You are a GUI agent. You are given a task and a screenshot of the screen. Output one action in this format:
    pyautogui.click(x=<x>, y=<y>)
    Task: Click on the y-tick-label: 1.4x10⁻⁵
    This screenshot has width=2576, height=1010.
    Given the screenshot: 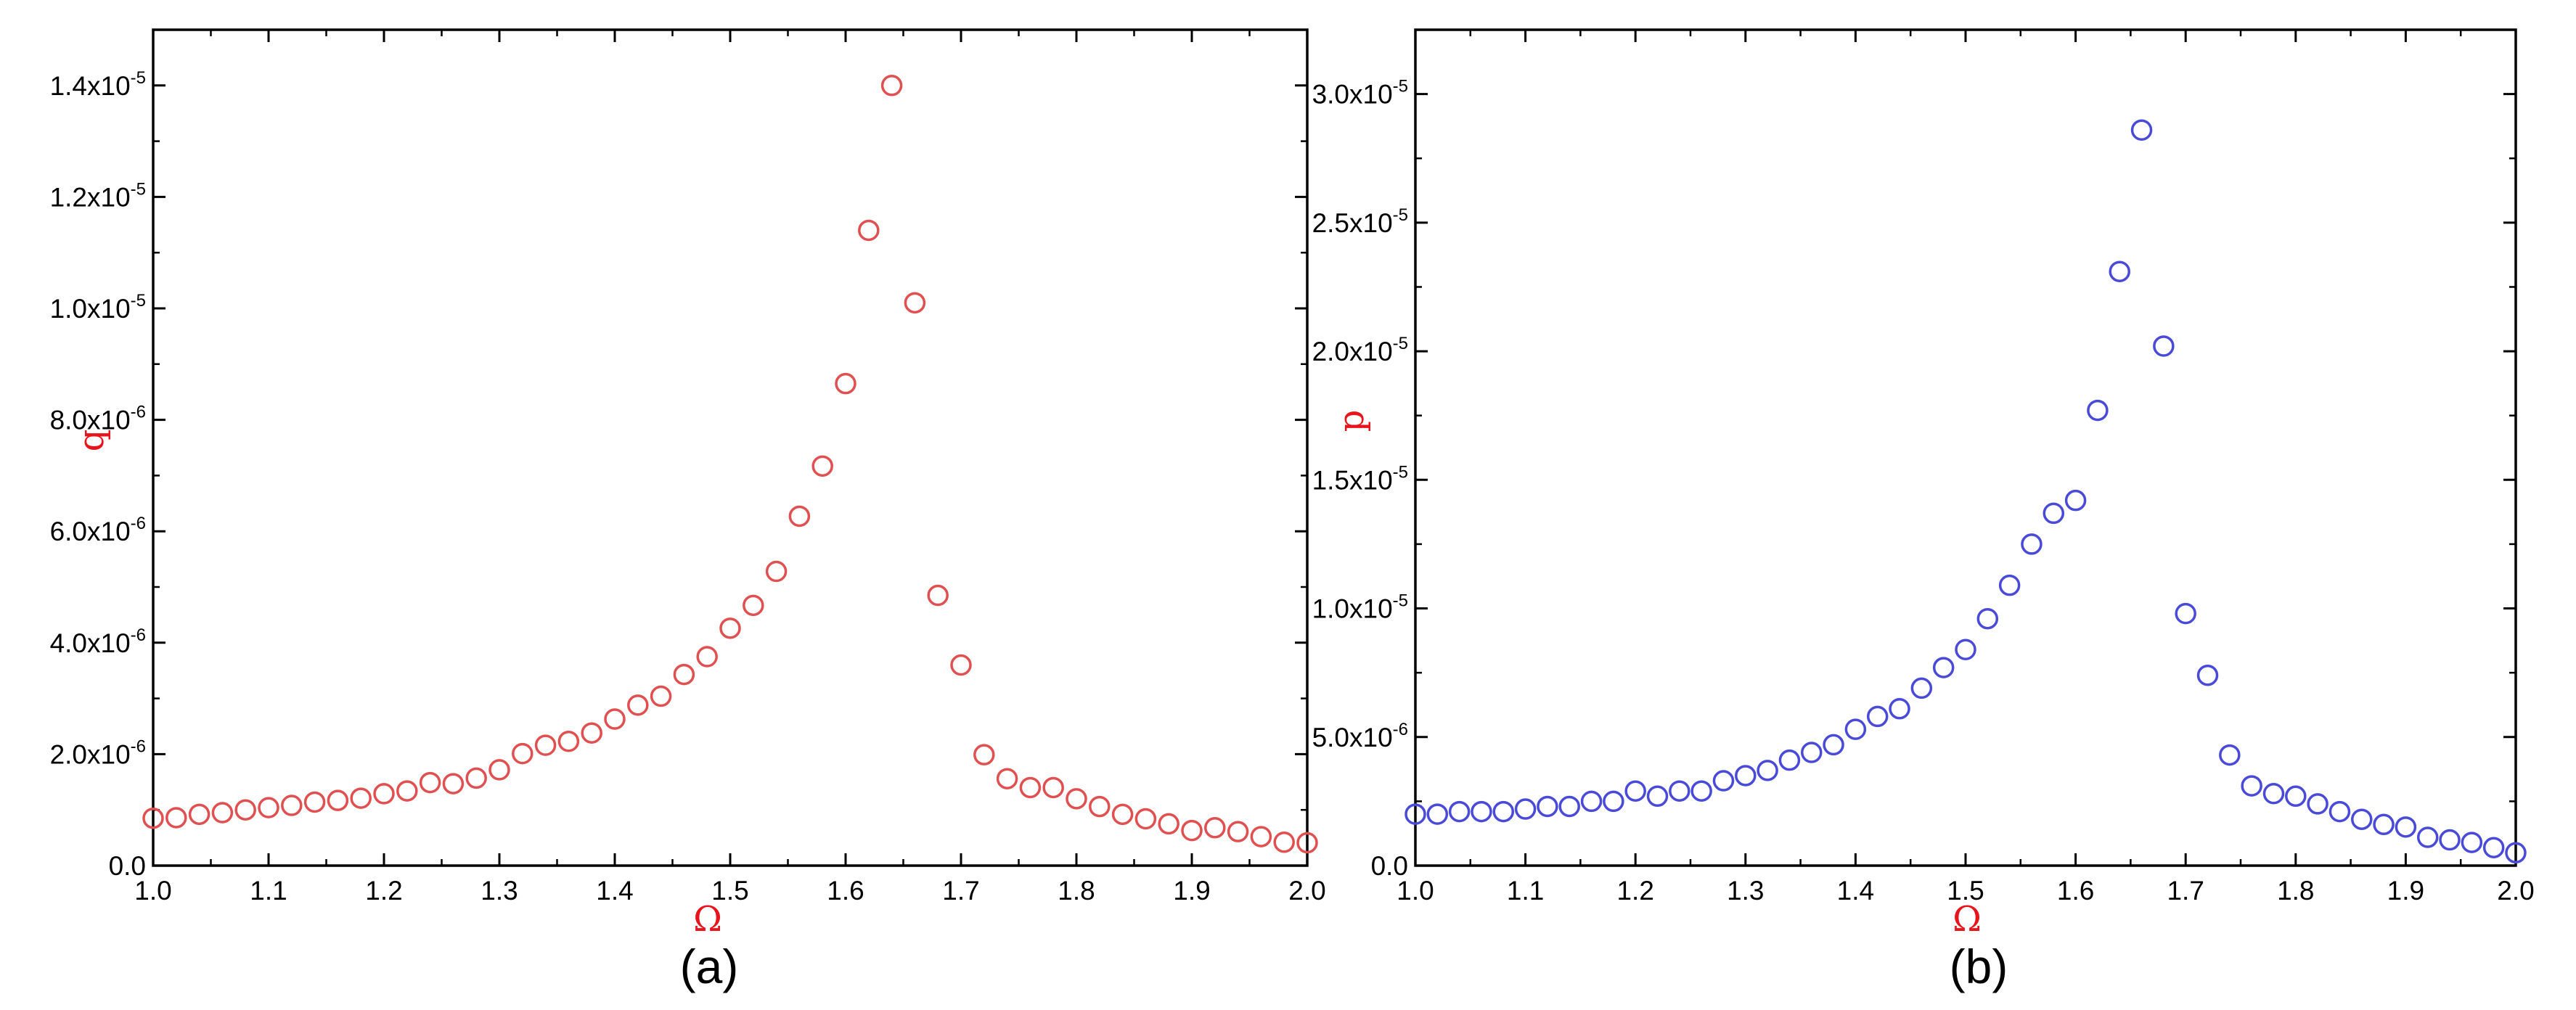 What is the action you would take?
    pyautogui.click(x=98, y=84)
    